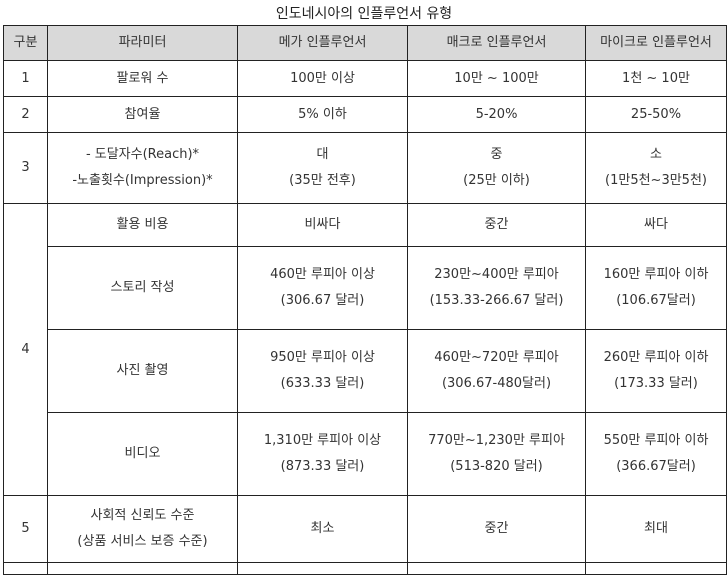 Image resolution: width=728 pixels, height=575 pixels. Describe the element at coordinates (25, 529) in the screenshot. I see `row-number-cell: 5` at that location.